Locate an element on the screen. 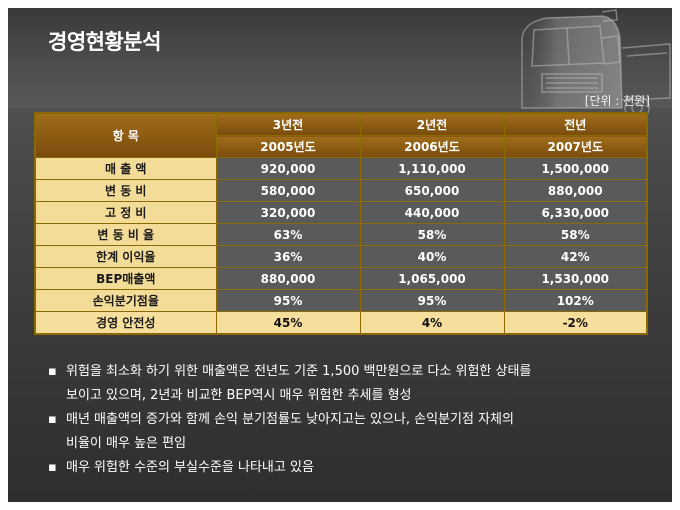 The image size is (680, 510). table-row: 경영 안전성 45% 4% -2% is located at coordinates (341, 323).